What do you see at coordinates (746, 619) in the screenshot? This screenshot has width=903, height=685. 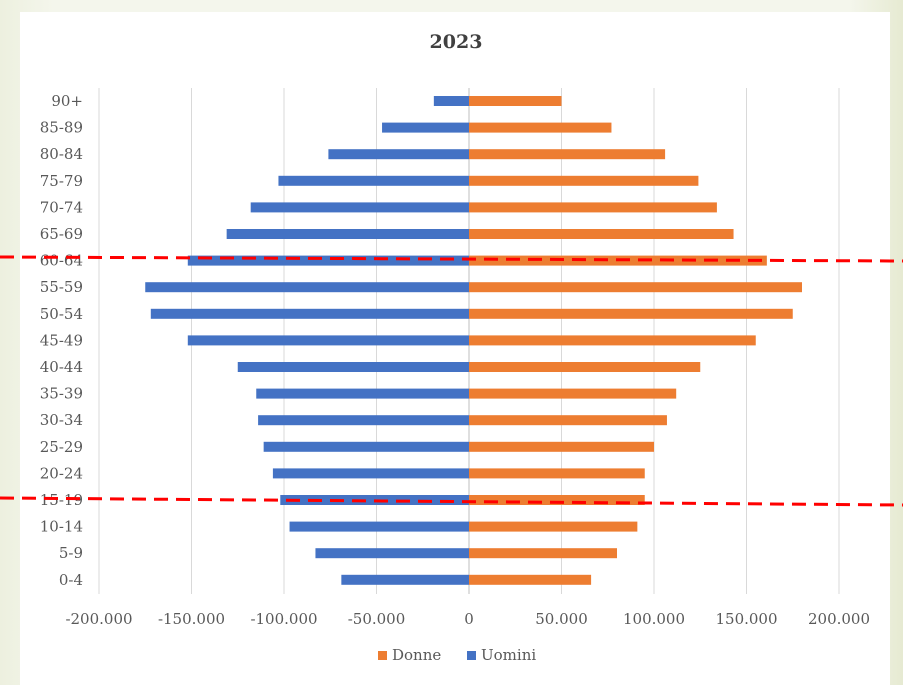 I see `x-tick-label: 150.000` at bounding box center [746, 619].